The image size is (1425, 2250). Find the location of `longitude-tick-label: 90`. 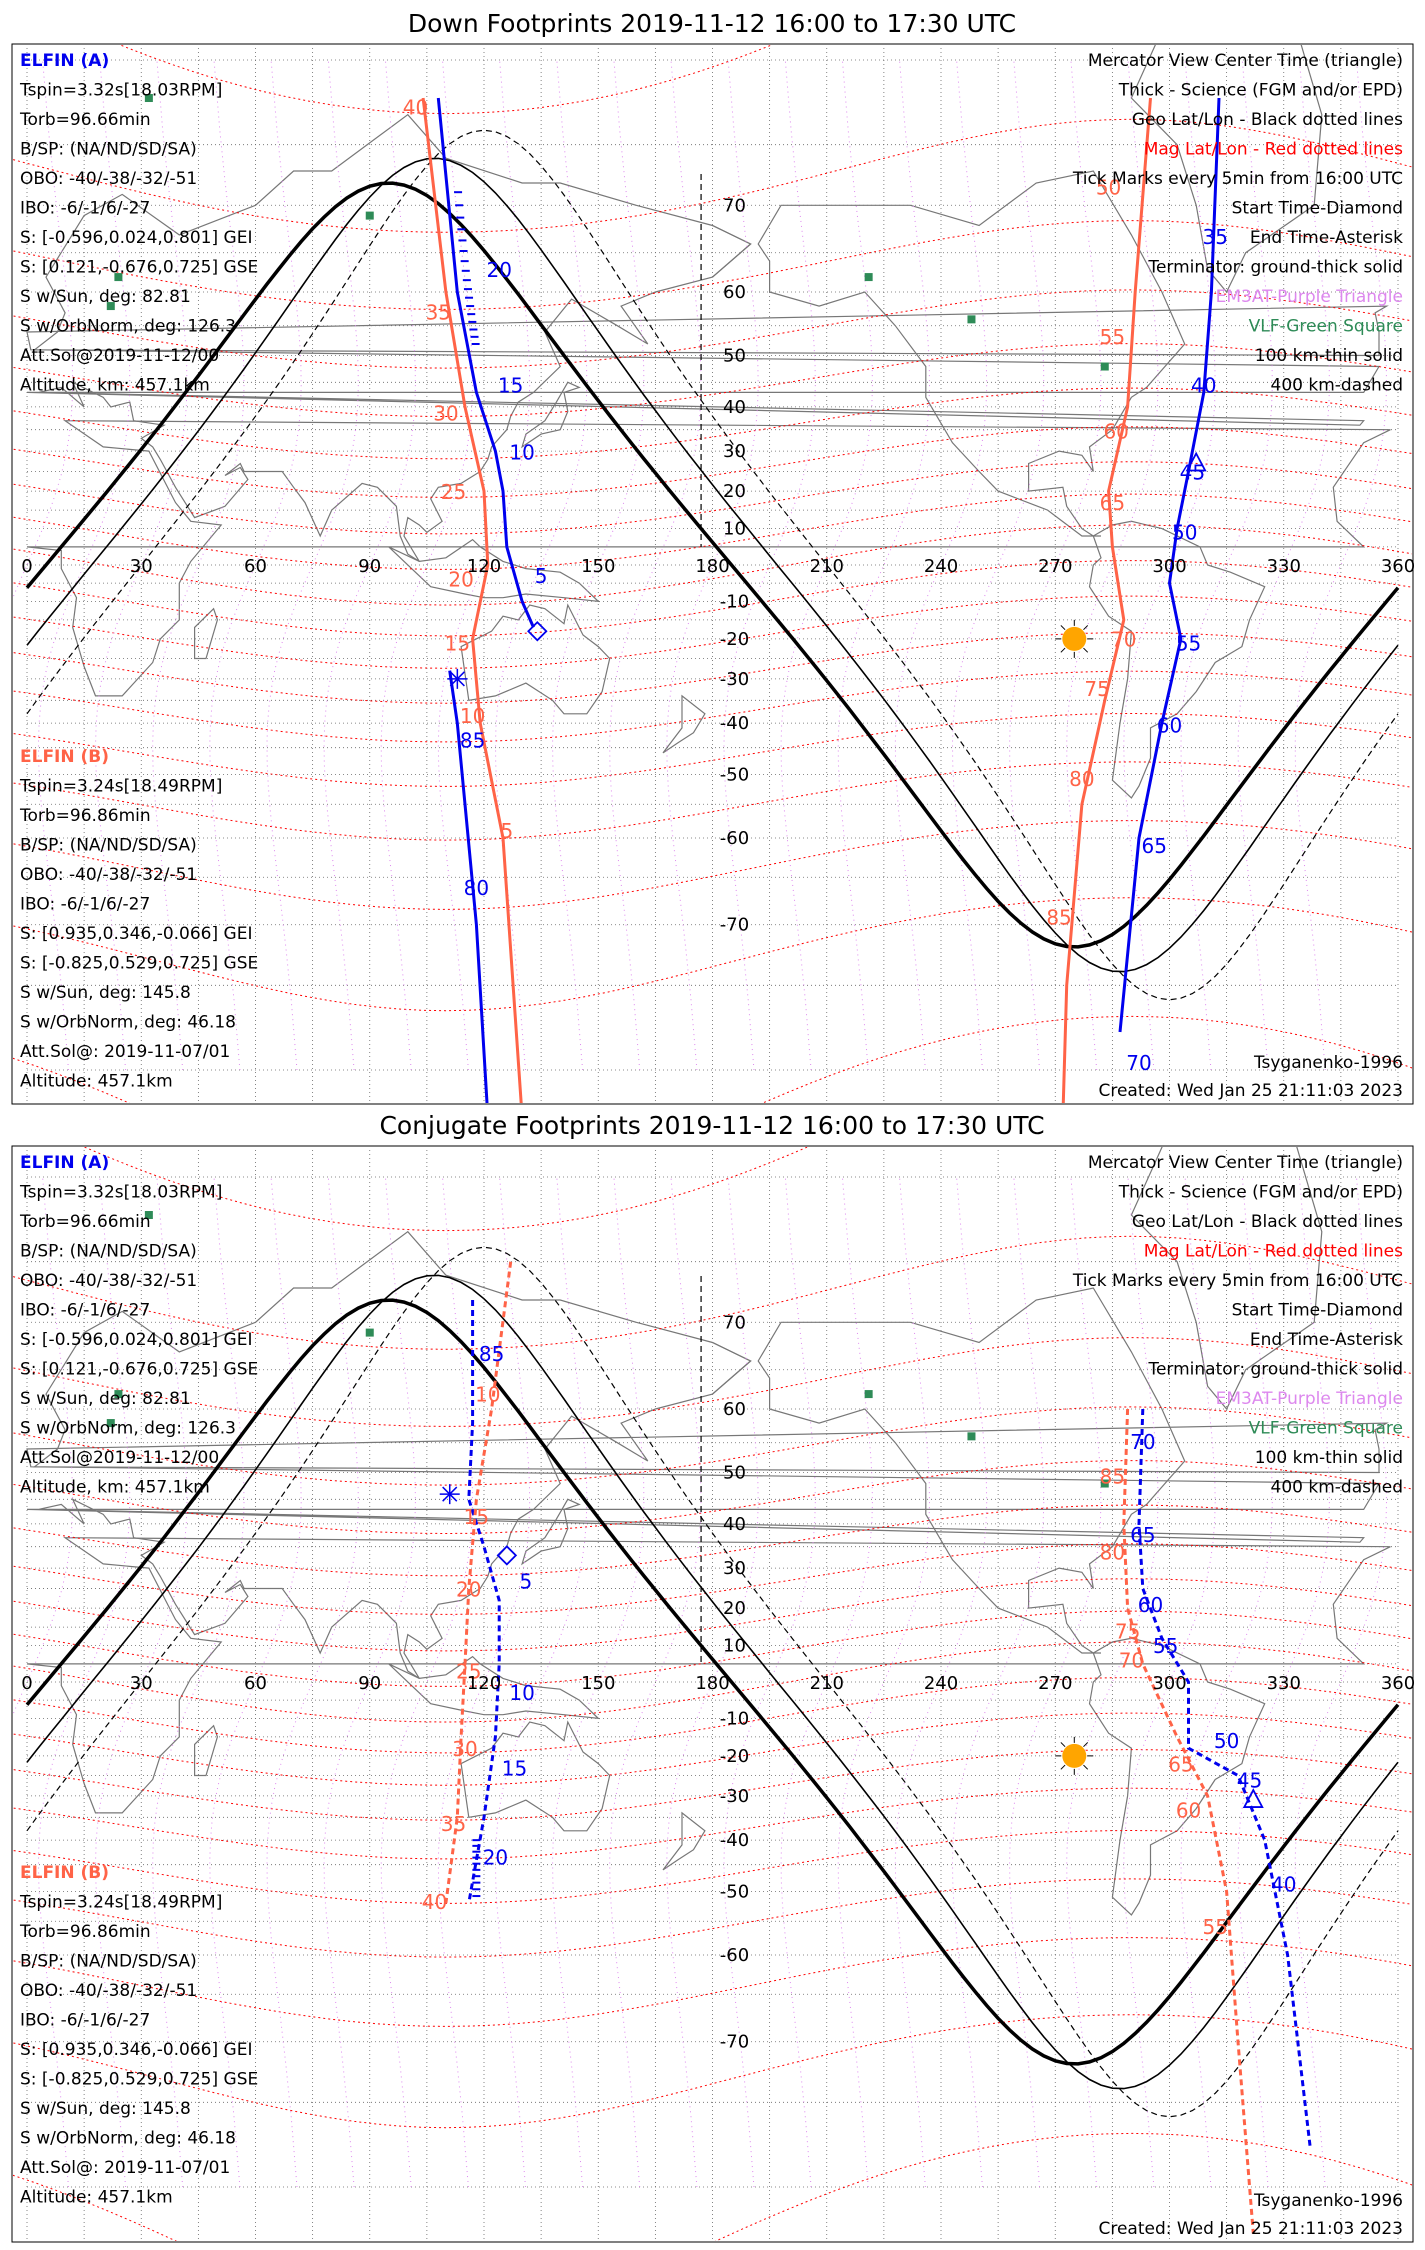

longitude-tick-label: 90 is located at coordinates (369, 566).